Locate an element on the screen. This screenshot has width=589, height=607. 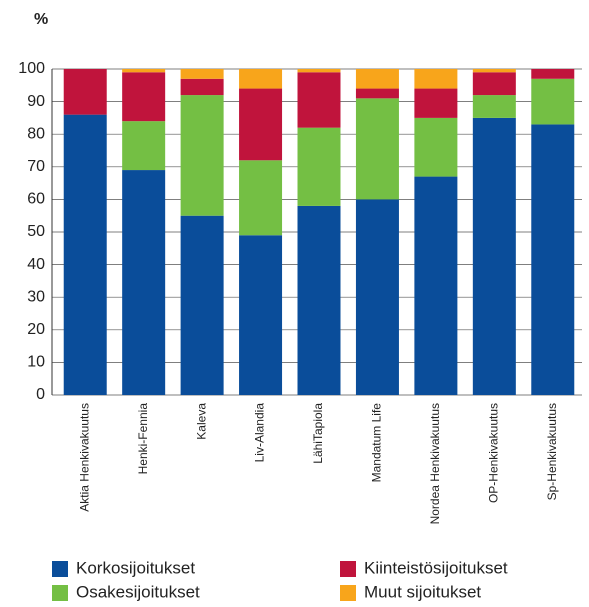
x-tick-label: Aktia Henkivakuutus is located at coordinates (84, 457).